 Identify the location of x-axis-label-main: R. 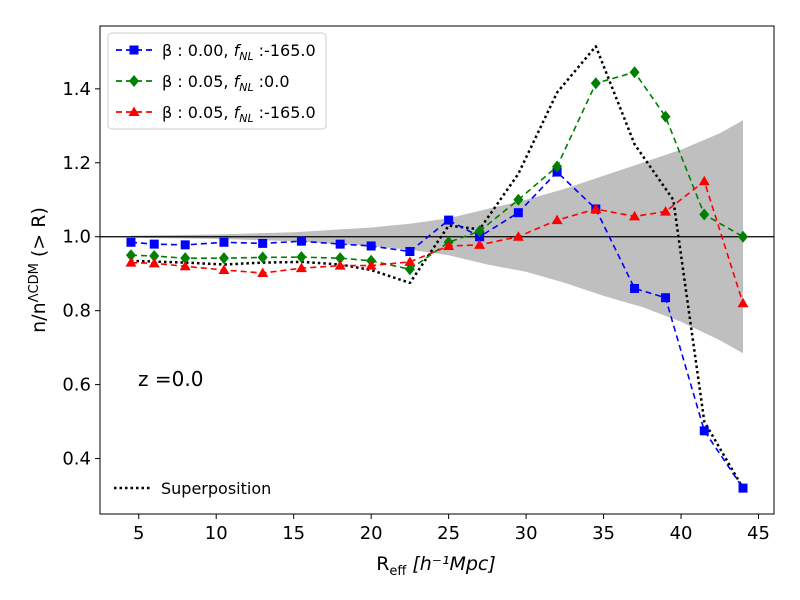
(382, 564).